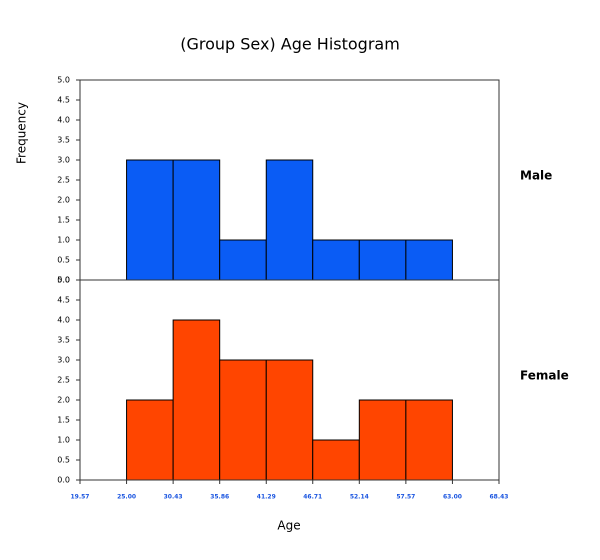  I want to click on panel-label: Male, so click(536, 176).